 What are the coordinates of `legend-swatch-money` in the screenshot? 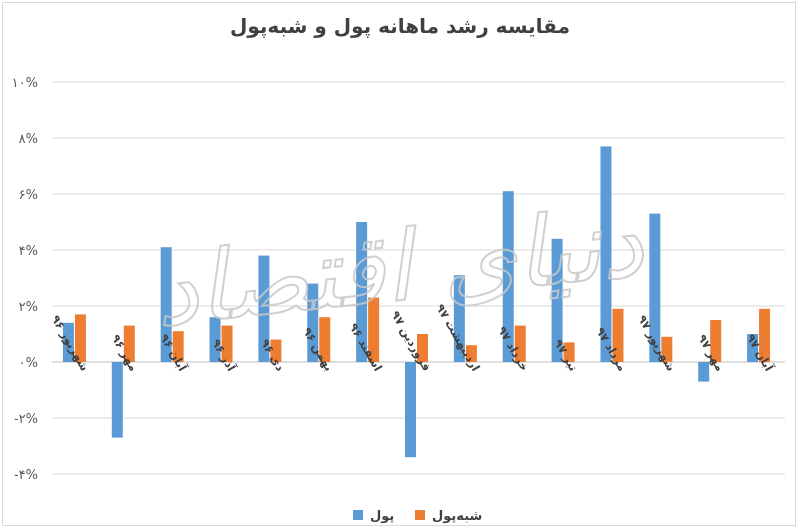 It's located at (358, 515).